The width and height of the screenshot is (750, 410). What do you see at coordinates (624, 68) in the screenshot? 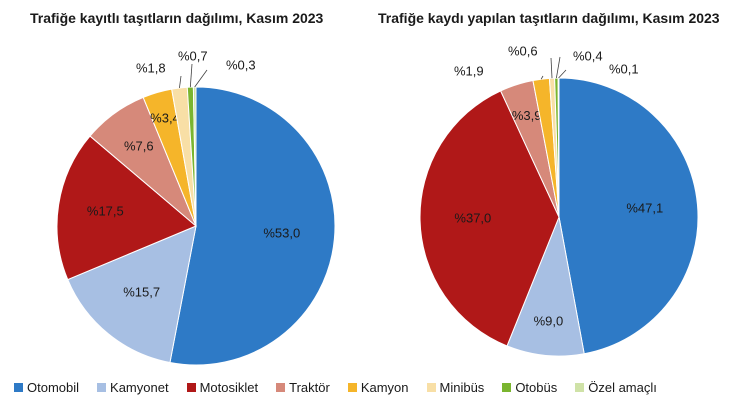
I see `pie-right-label-ozel-amacli: %0,1` at bounding box center [624, 68].